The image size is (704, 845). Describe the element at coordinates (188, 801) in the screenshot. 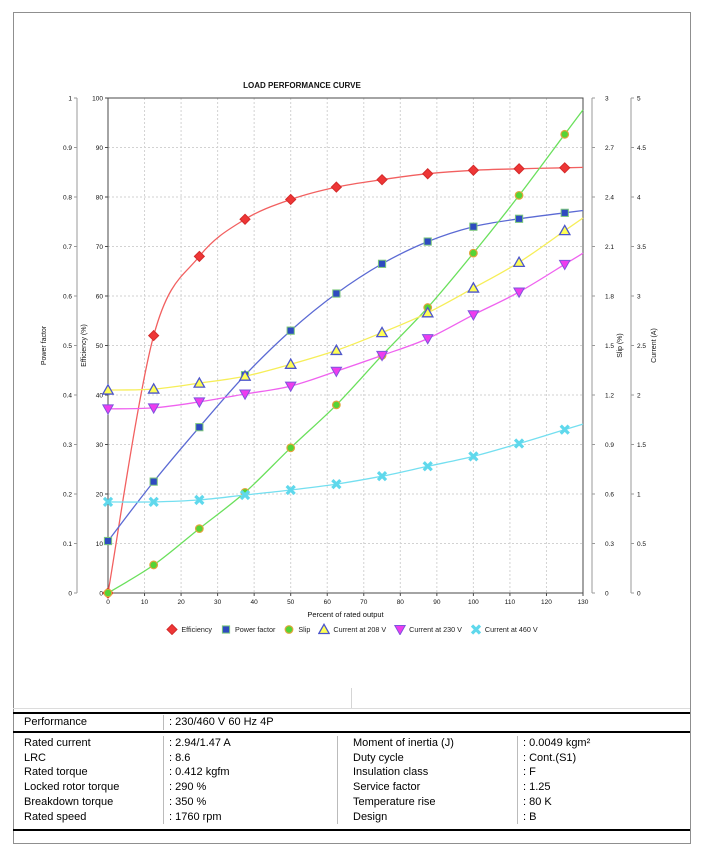

I see `spec-value: : 350 %` at that location.